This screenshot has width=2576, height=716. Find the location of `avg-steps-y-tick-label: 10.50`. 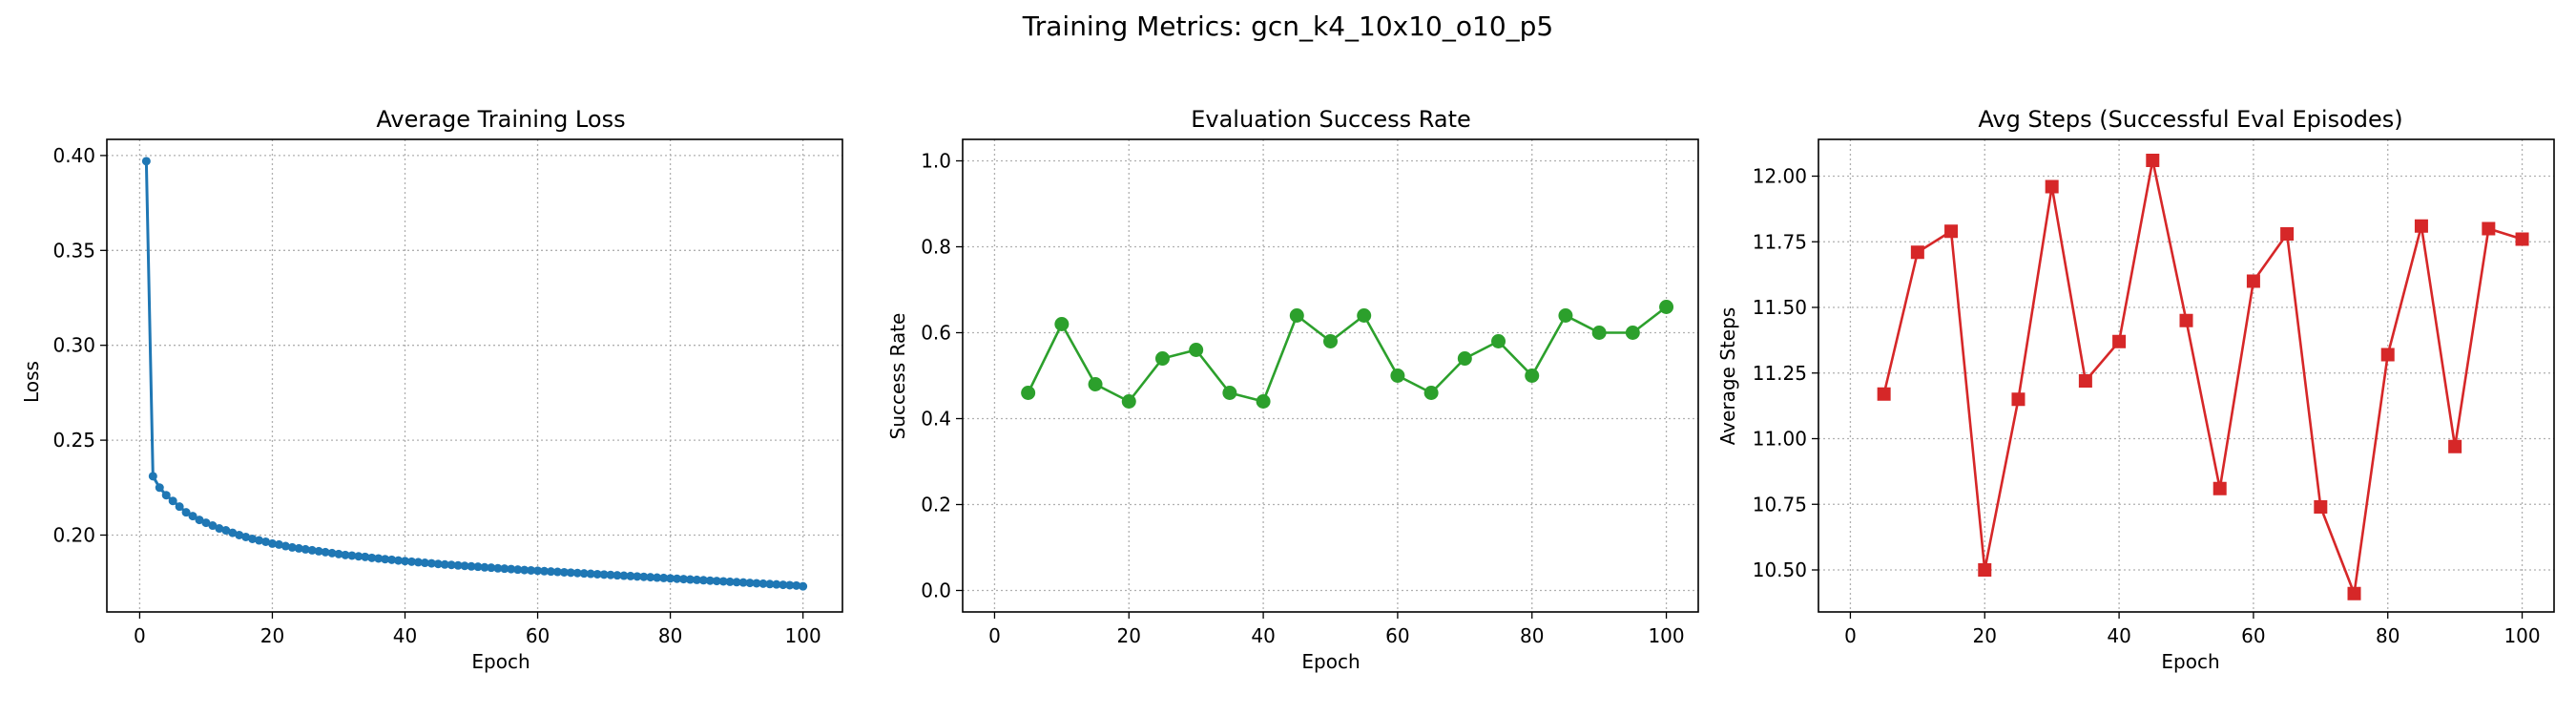

avg-steps-y-tick-label: 10.50 is located at coordinates (1780, 569).